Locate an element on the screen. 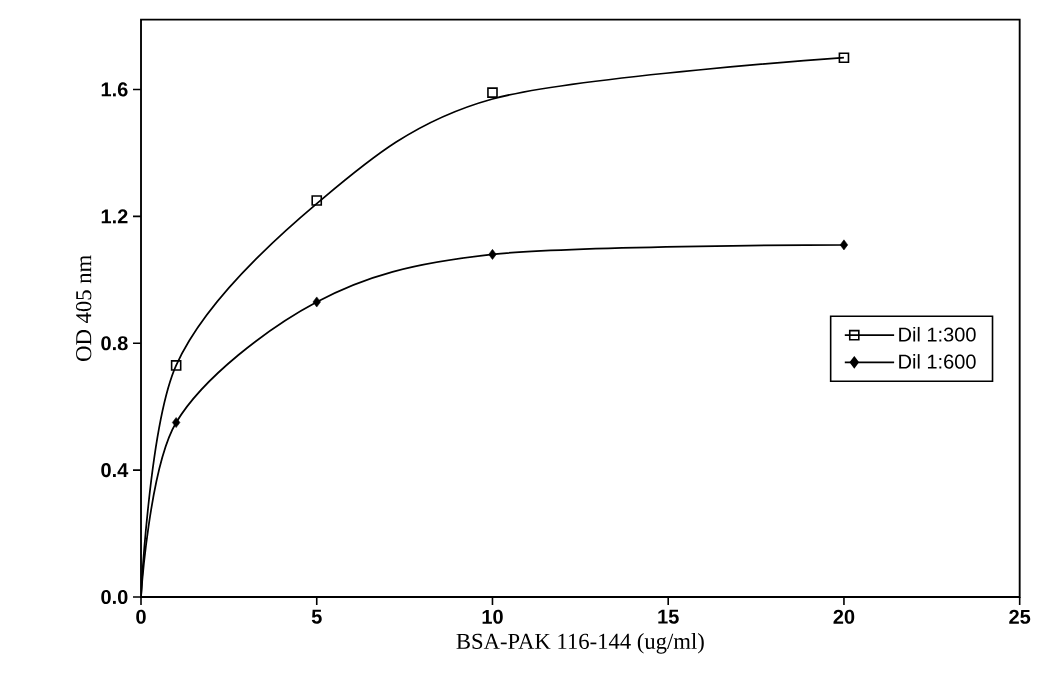  y-tick-label: 0.0 is located at coordinates (114, 597).